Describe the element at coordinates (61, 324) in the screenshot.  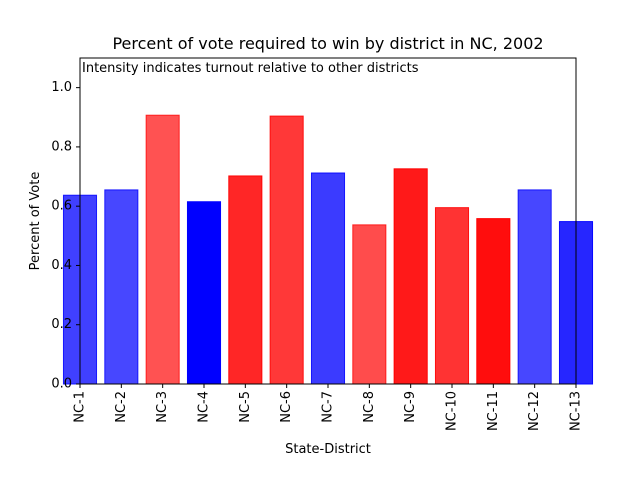
I see `y-tick-label: 0.2` at that location.